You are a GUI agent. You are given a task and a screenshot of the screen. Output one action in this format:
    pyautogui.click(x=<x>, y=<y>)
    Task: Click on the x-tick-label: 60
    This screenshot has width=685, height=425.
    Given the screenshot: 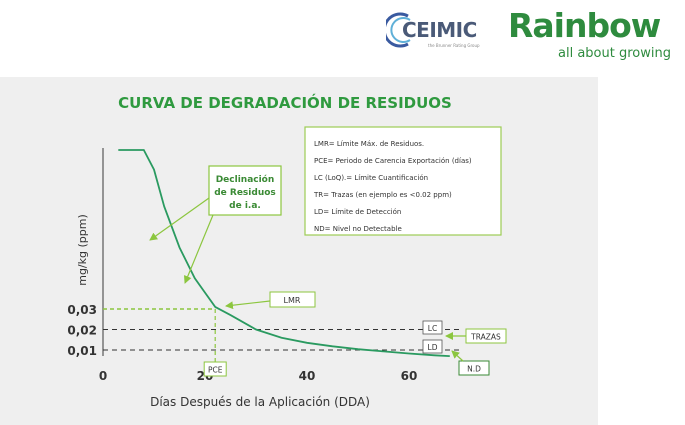 What is the action you would take?
    pyautogui.click(x=409, y=376)
    